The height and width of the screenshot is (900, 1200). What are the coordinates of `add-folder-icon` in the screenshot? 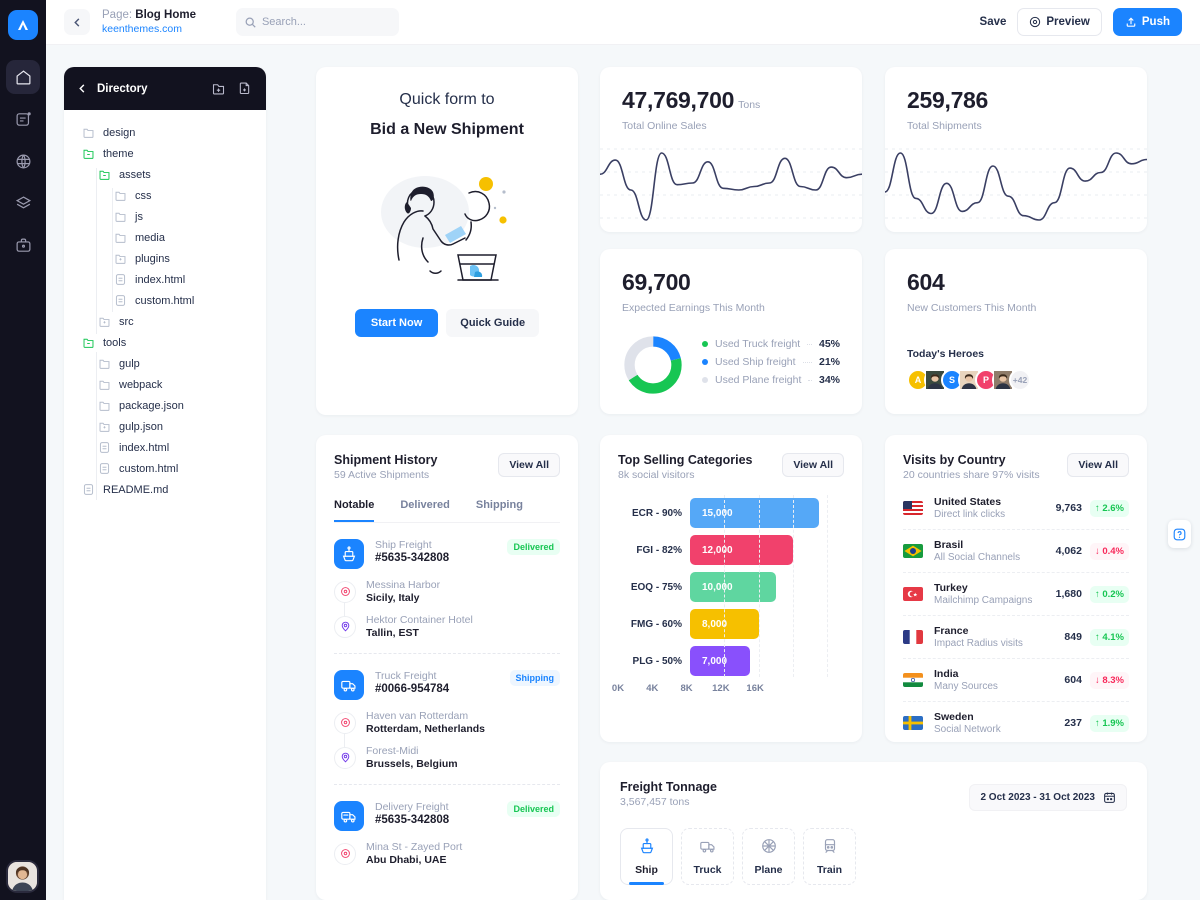 It's located at (218, 88).